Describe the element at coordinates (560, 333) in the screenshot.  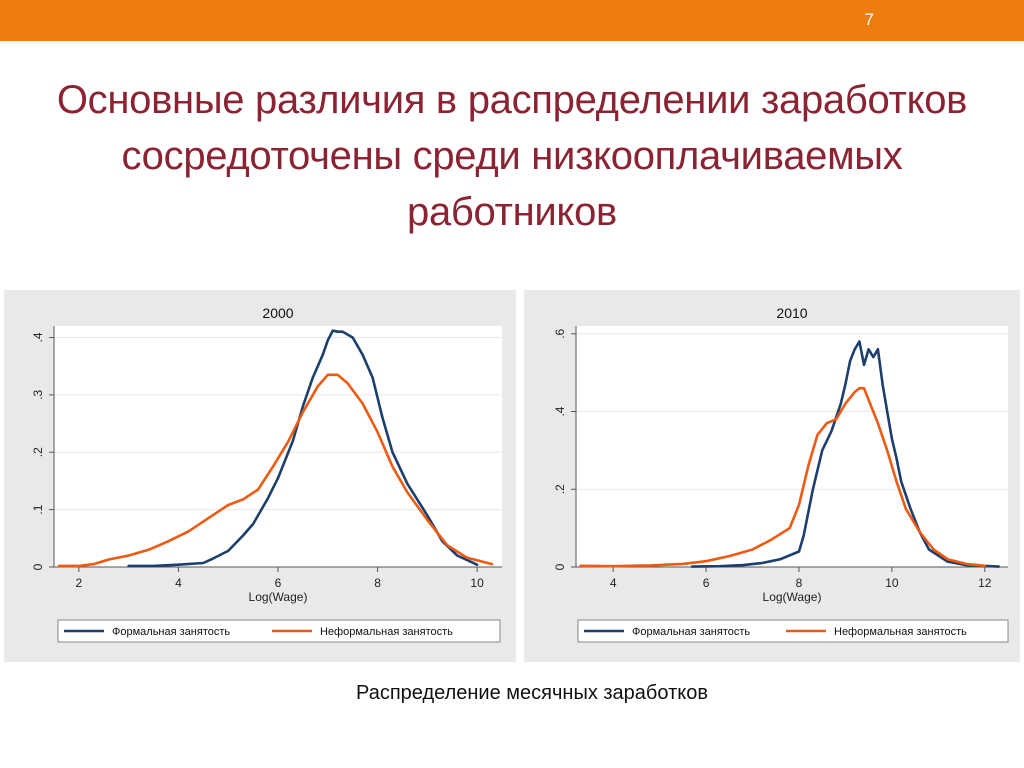
I see `y-tick-label: .6` at that location.